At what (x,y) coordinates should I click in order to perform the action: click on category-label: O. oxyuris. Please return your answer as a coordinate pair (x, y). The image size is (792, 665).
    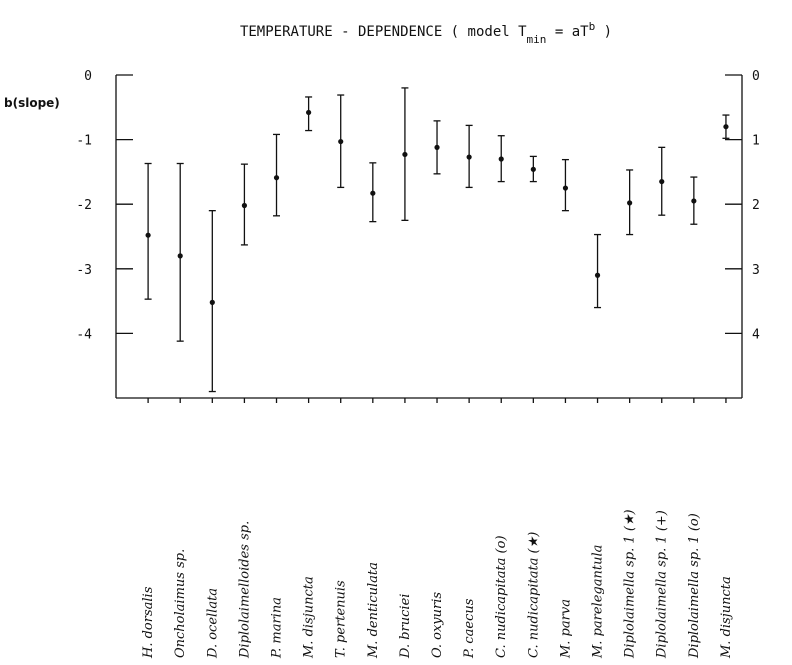
    Looking at the image, I should click on (437, 625).